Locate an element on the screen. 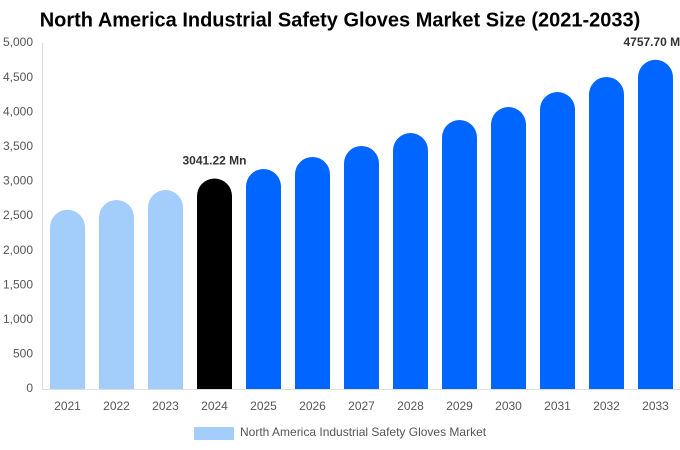 The width and height of the screenshot is (680, 450). x-tick-label: 2033 is located at coordinates (655, 406).